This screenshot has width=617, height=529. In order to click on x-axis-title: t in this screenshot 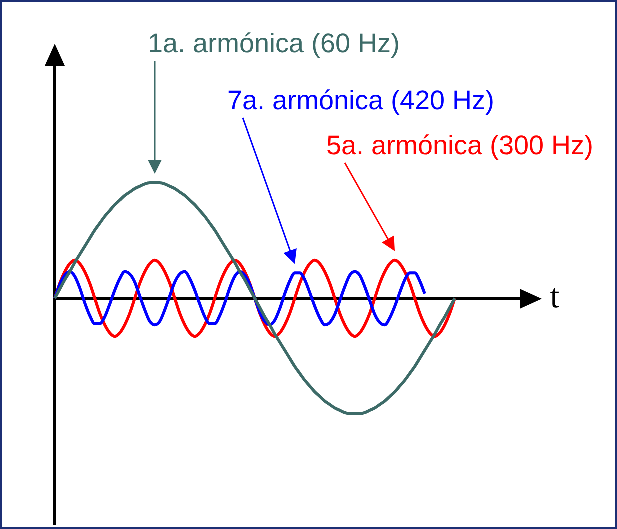, I will do `click(555, 297)`.